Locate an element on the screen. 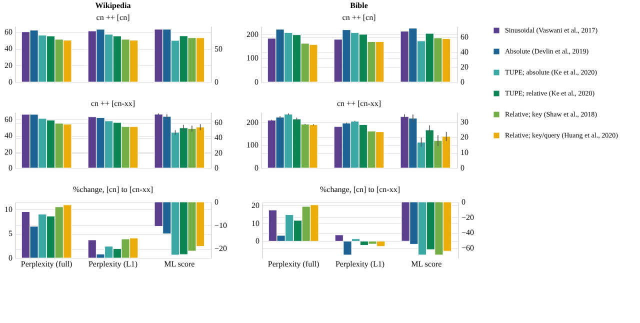 This screenshot has width=640, height=323. y2-tick-label: −40 is located at coordinates (468, 233).